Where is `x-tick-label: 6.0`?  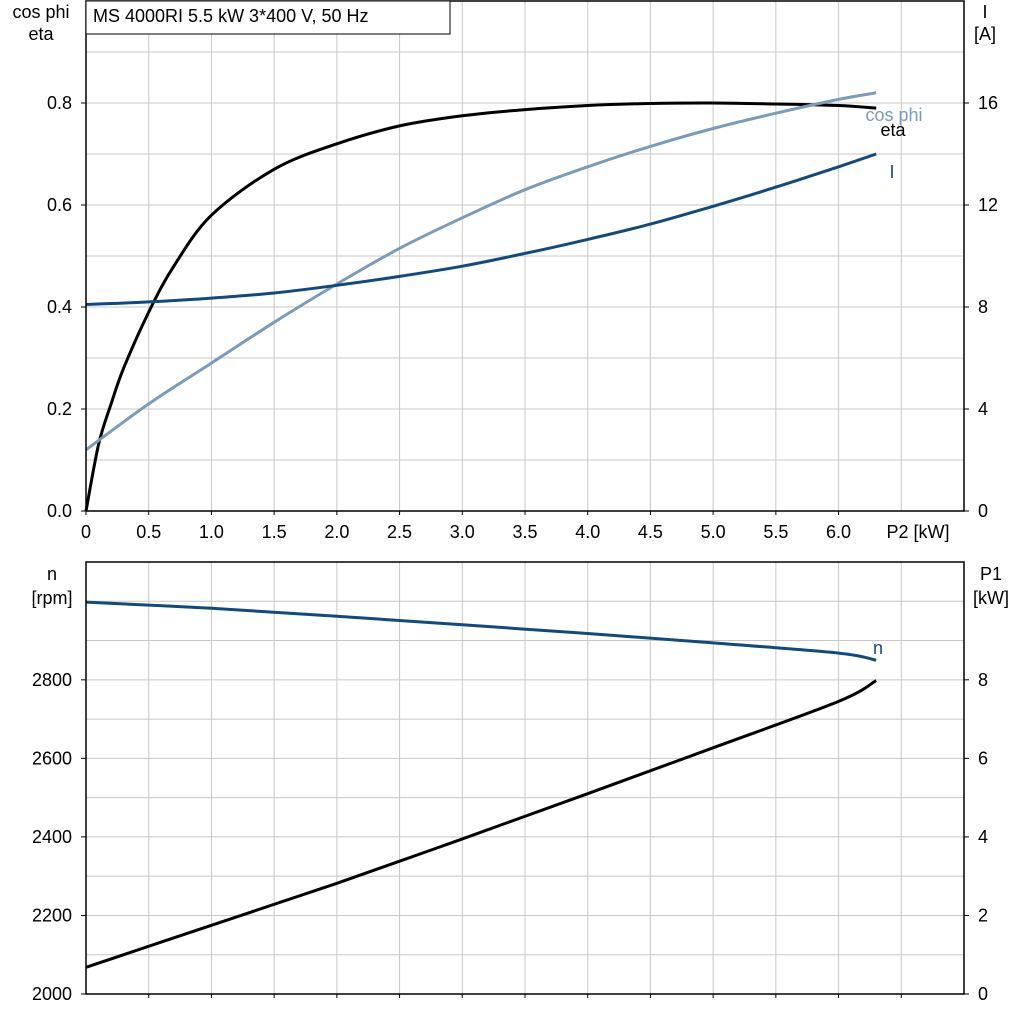
x-tick-label: 6.0 is located at coordinates (838, 532).